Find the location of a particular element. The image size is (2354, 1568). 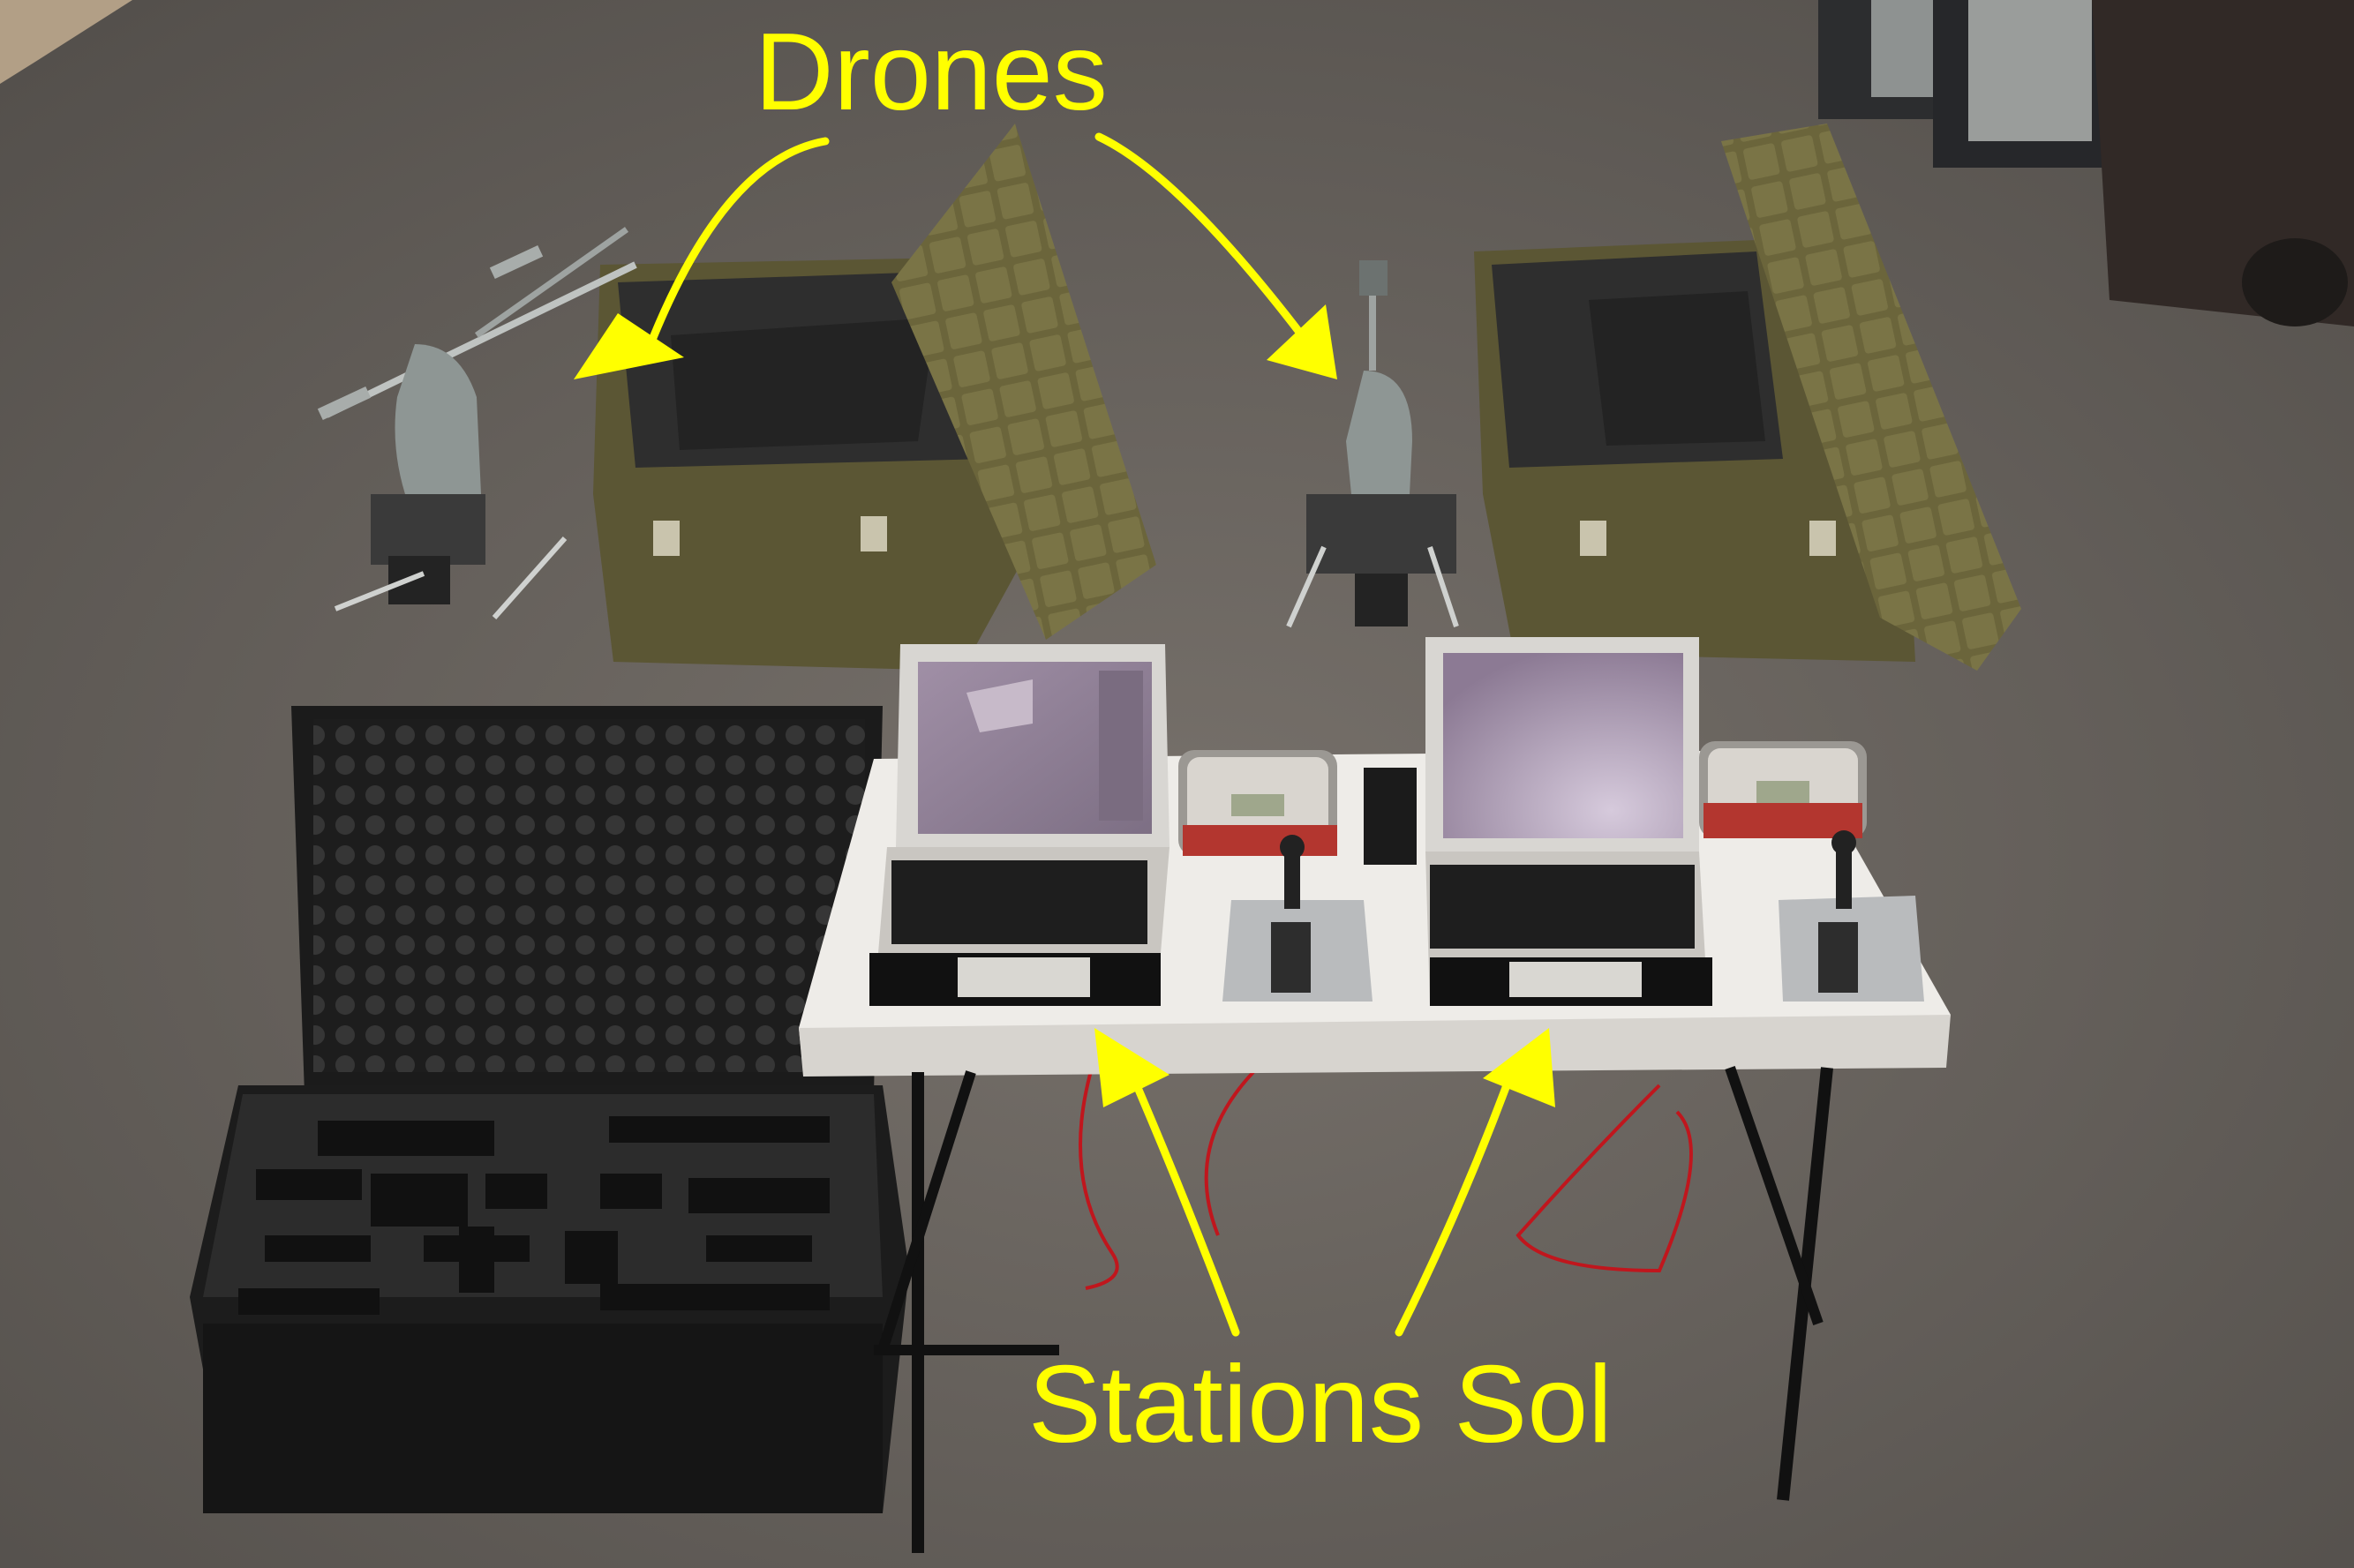

background-bins is located at coordinates (2086, 163).